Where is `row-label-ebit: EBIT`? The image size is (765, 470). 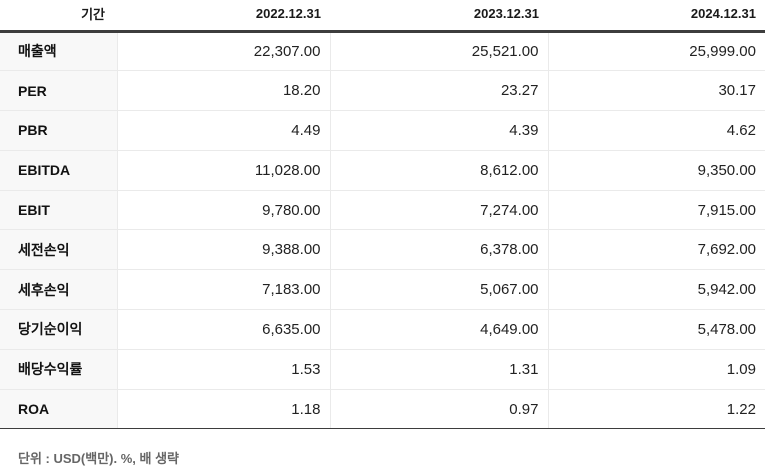 row-label-ebit: EBIT is located at coordinates (58, 210).